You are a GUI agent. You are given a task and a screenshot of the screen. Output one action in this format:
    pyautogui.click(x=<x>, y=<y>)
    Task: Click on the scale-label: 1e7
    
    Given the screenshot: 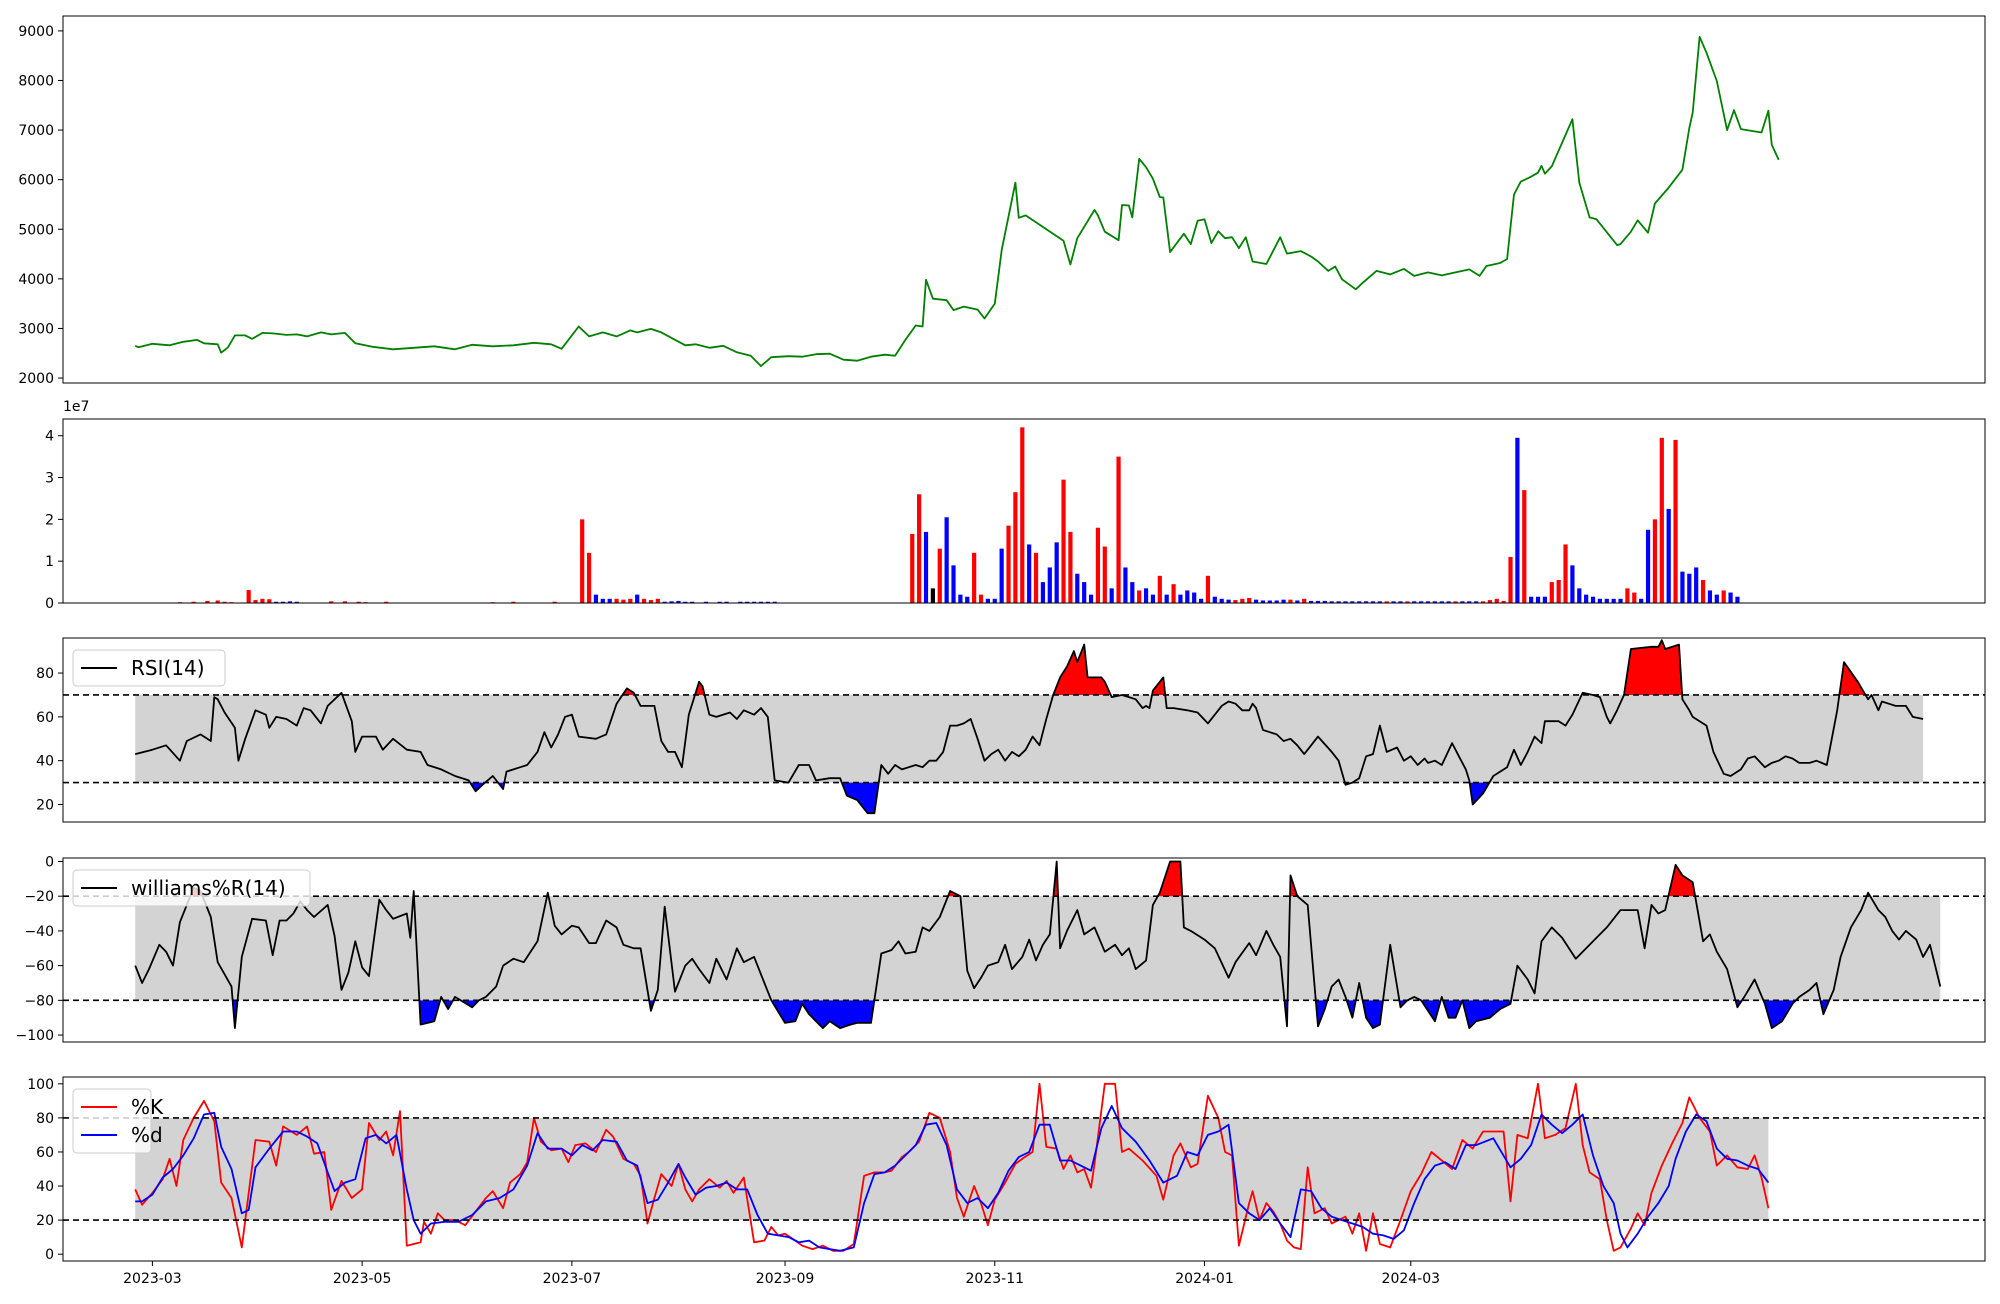 What is the action you would take?
    pyautogui.click(x=76, y=407)
    